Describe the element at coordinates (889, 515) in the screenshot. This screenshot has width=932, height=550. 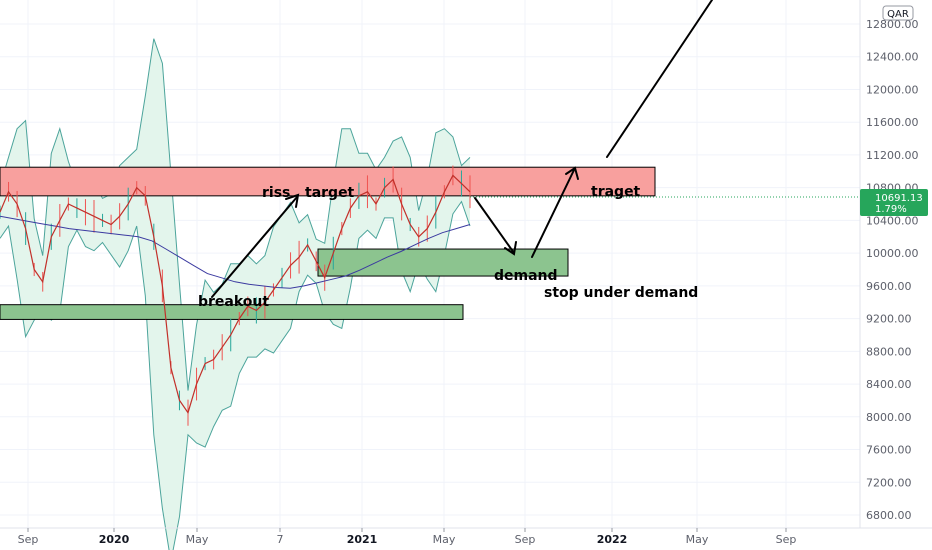
I see `y-tick-label: 6800.00` at that location.